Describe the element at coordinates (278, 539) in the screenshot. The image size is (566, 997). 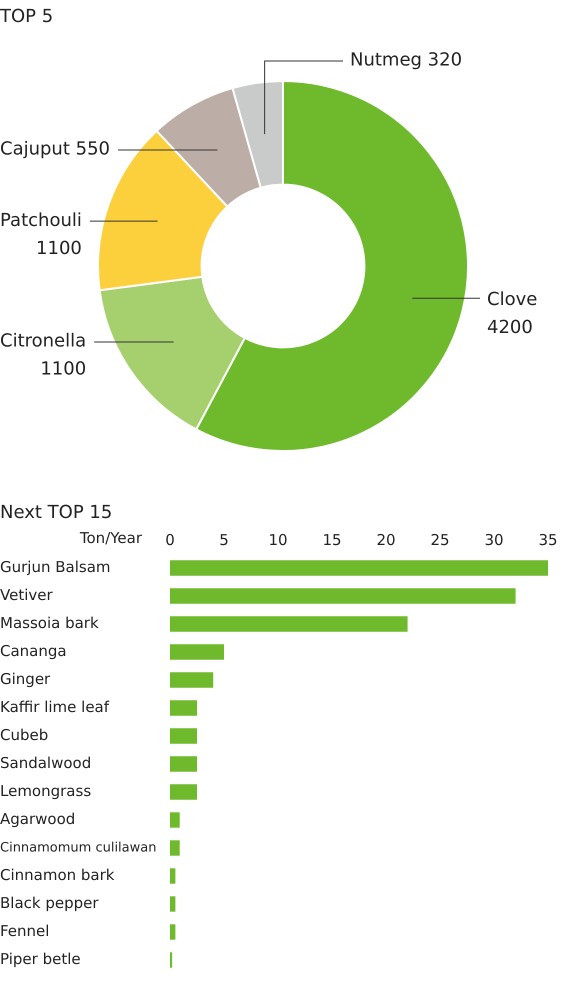
I see `x-tick-label: 10` at that location.